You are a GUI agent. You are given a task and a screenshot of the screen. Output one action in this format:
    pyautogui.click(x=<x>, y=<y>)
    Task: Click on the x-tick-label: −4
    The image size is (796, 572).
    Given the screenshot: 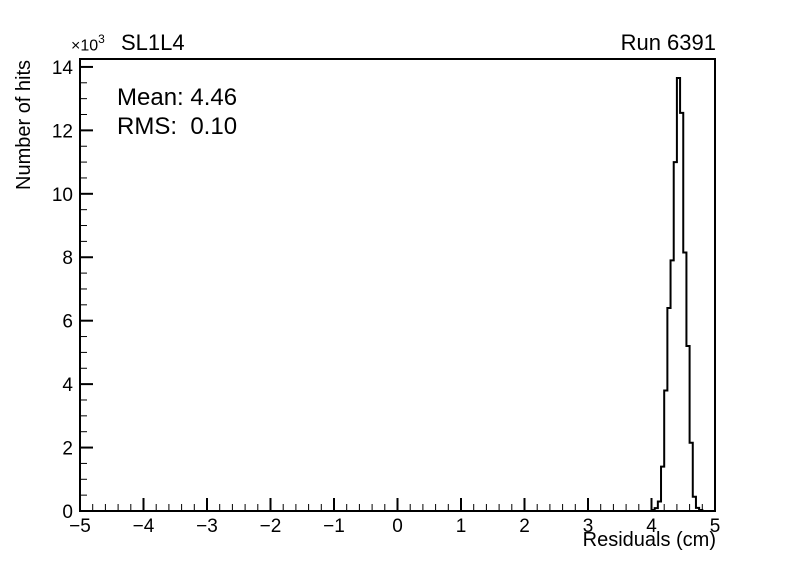 What is the action you would take?
    pyautogui.click(x=144, y=526)
    